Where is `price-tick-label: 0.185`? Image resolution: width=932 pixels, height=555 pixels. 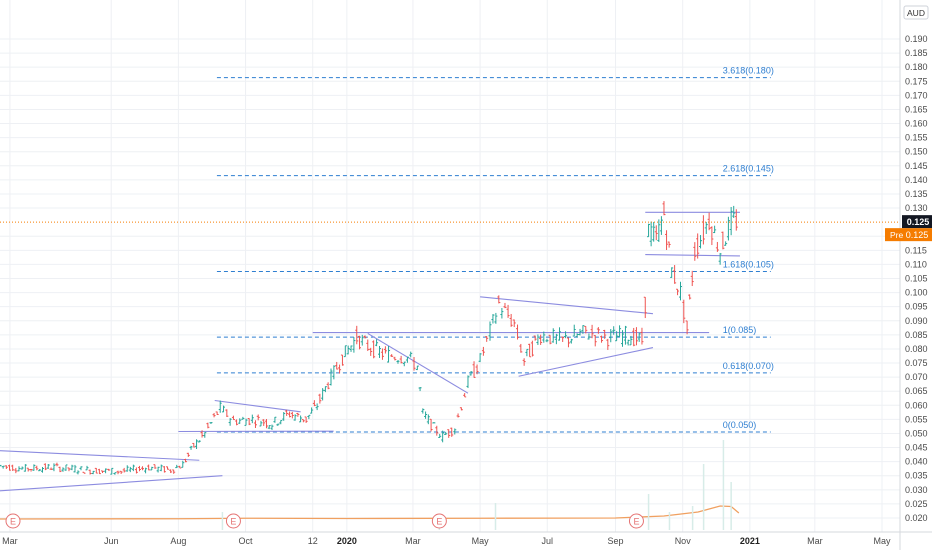
price-tick-label: 0.185 is located at coordinates (916, 53).